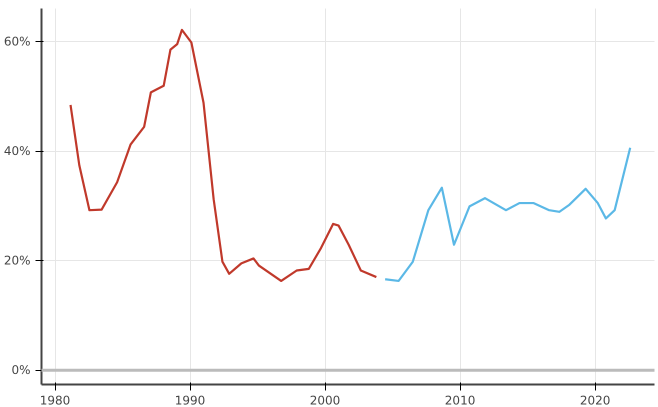  Describe the element at coordinates (508, 214) in the screenshot. I see `line-series` at that location.